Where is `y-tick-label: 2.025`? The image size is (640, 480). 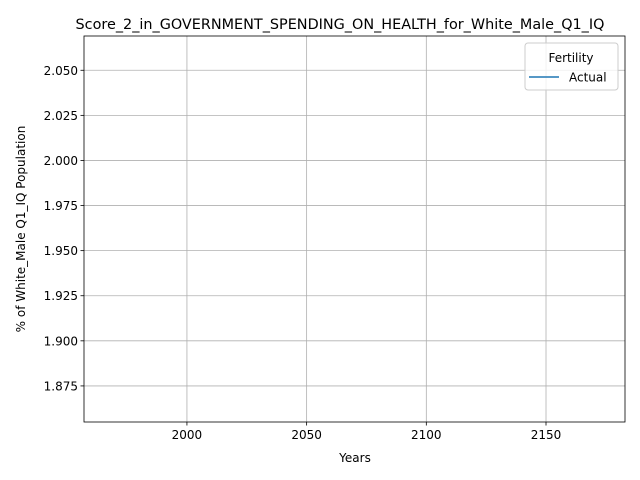
y-tick-label: 2.025 is located at coordinates (61, 116).